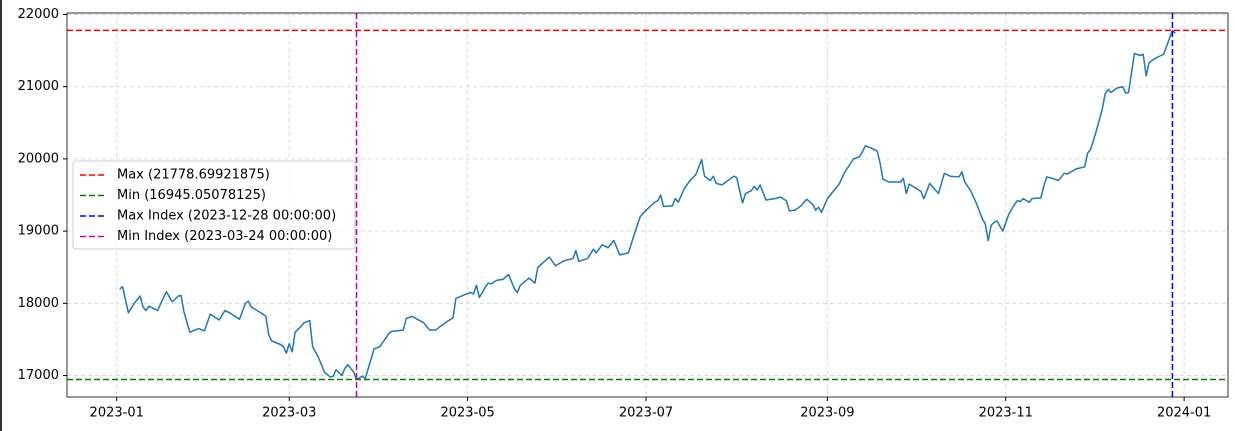  Describe the element at coordinates (224, 236) in the screenshot. I see `legend-label: Min Index (2023-03-24 00:00:00)` at that location.